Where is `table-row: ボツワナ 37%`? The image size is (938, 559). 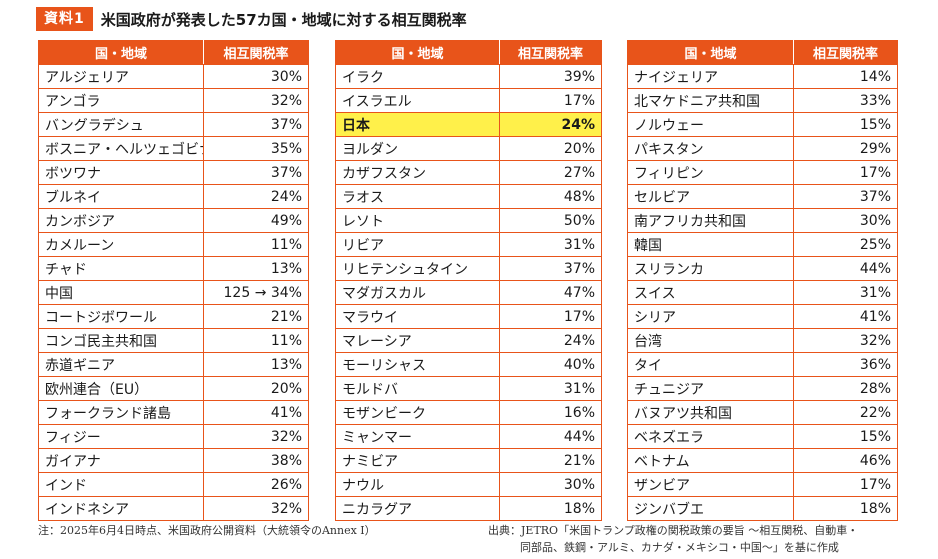 table-row: ボツワナ 37% is located at coordinates (173, 172).